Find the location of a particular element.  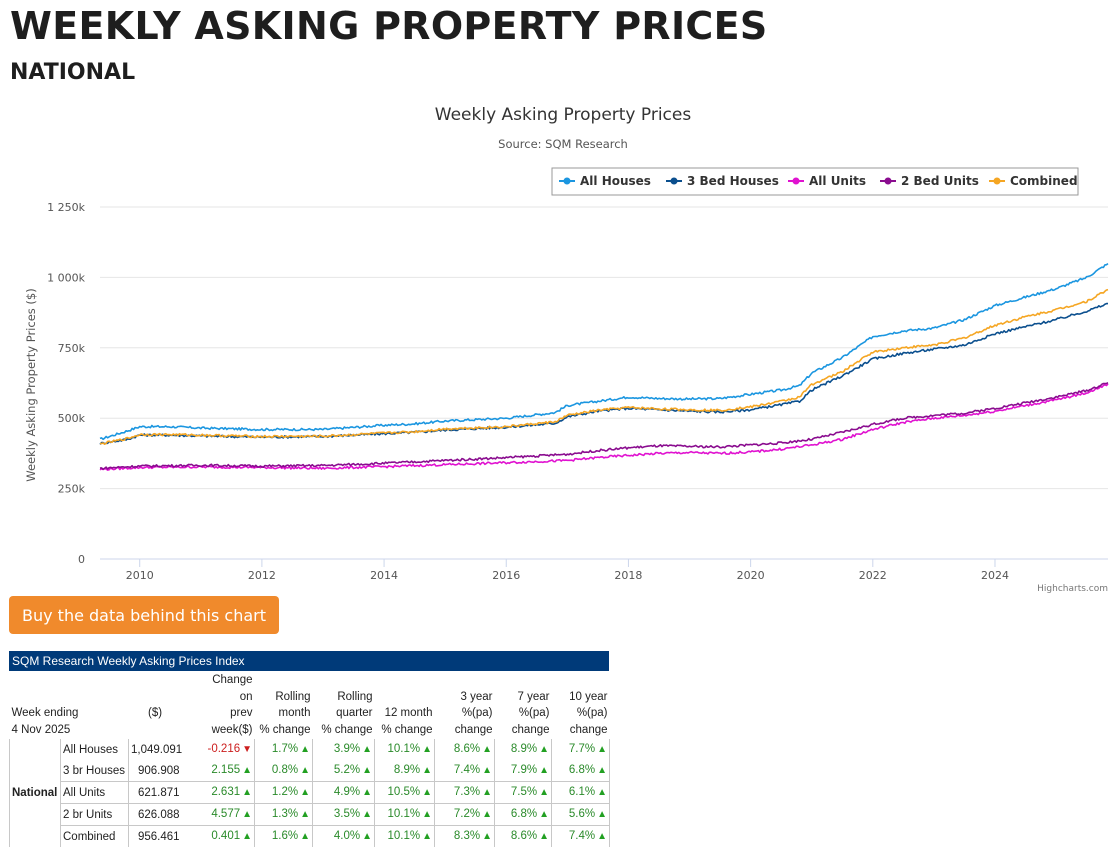

cell-month: 1.3% ▲ is located at coordinates (284, 814).